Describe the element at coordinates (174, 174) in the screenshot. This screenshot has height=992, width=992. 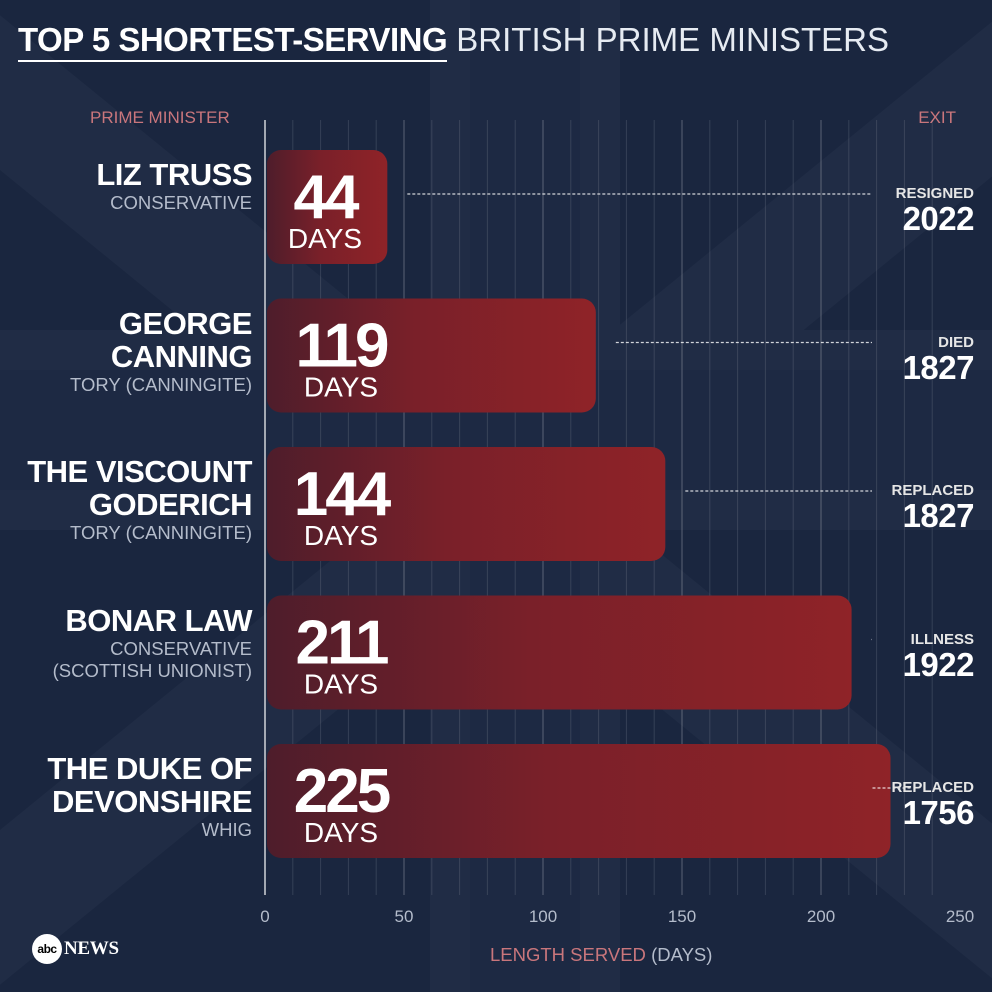
I see `pm-name: LIZ TRUSS` at that location.